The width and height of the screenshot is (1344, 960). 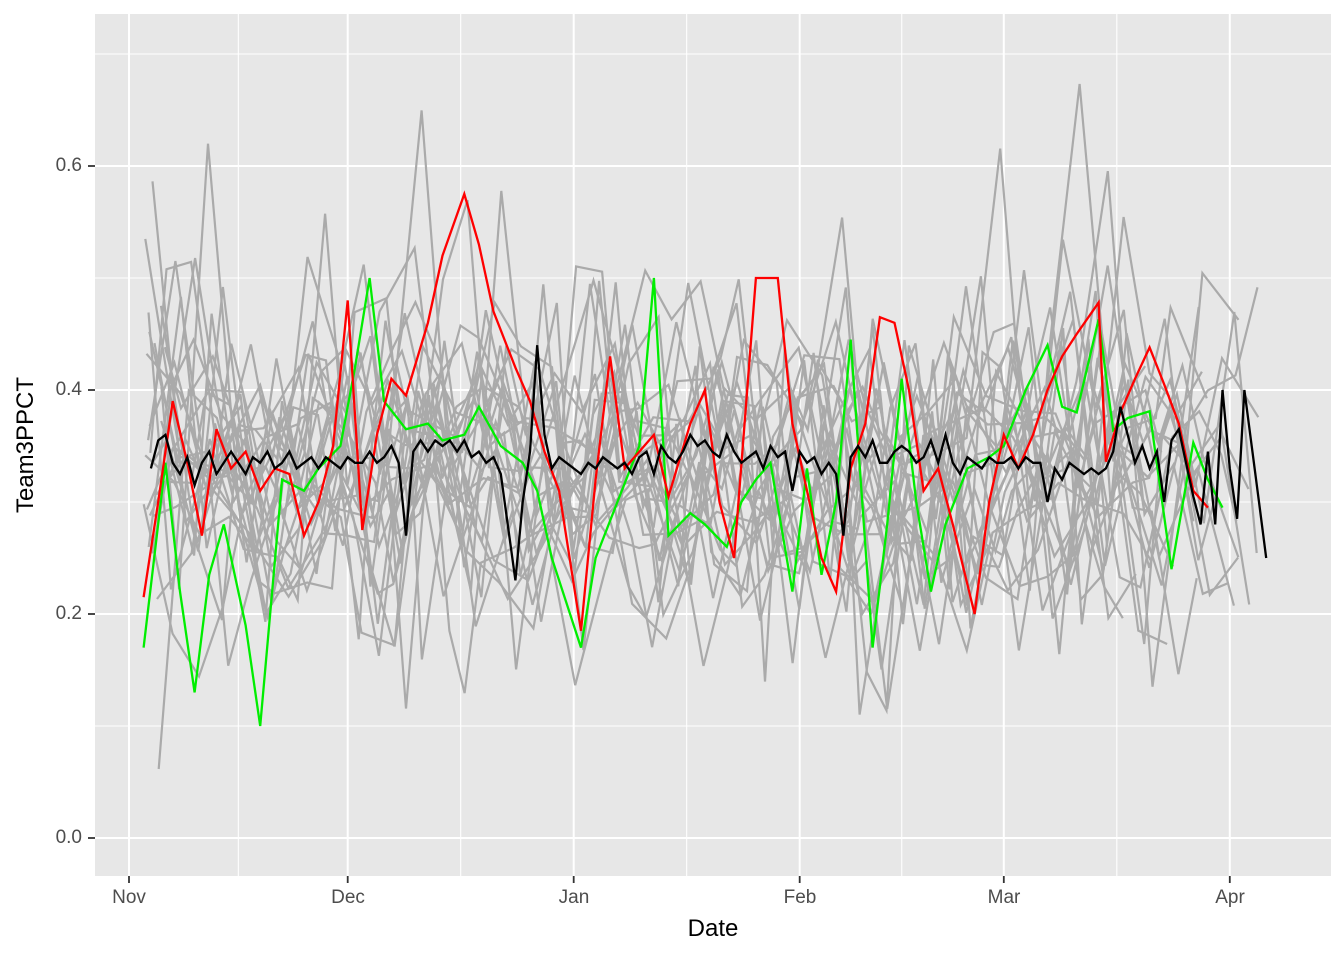 What do you see at coordinates (68, 613) in the screenshot?
I see `y-tick-label: 0.2` at bounding box center [68, 613].